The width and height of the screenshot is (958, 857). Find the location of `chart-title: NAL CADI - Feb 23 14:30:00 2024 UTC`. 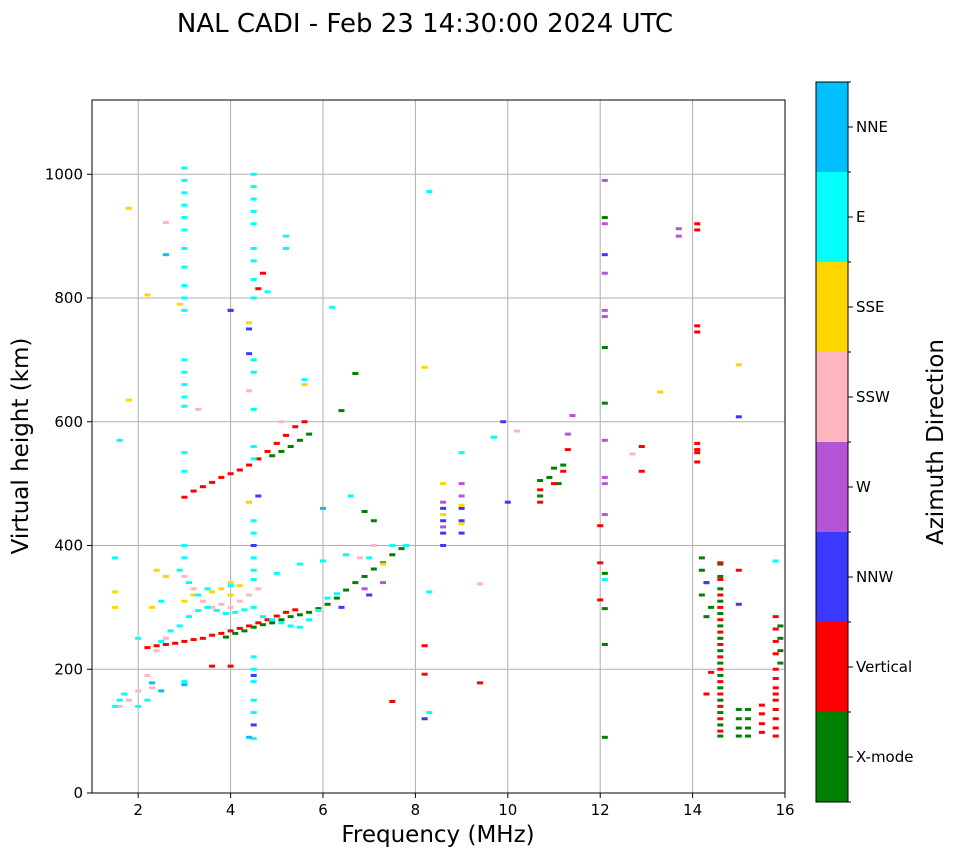

chart-title: NAL CADI - Feb 23 14:30:00 2024 UTC is located at coordinates (425, 24).